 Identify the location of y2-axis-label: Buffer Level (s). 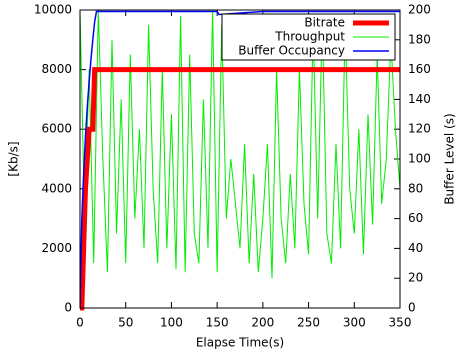
(450, 158).